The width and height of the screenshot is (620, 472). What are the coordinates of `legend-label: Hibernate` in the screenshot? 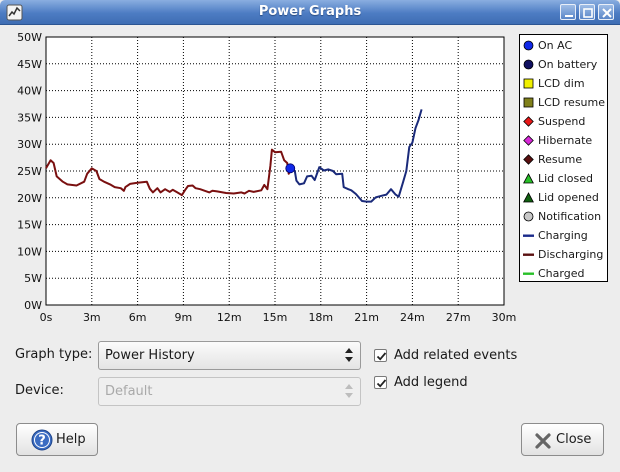 It's located at (565, 140).